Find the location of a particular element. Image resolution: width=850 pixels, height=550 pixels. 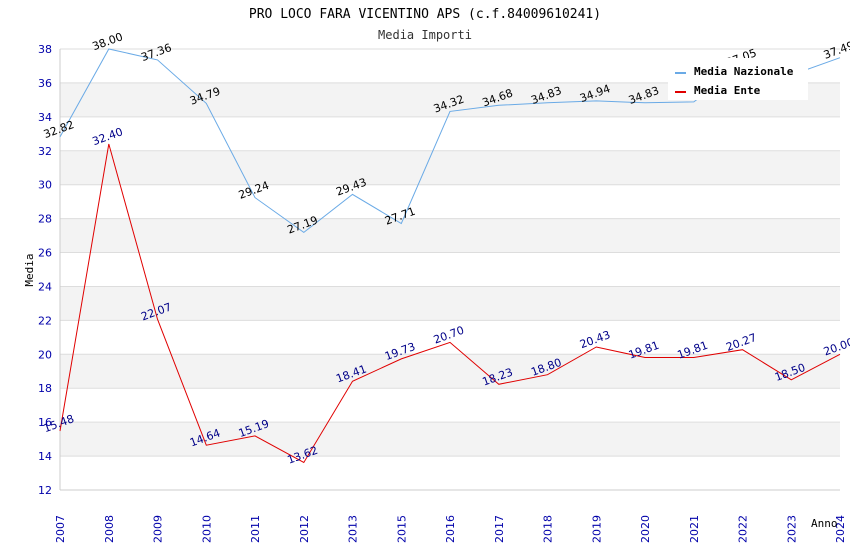

x-tick-label: 2009 is located at coordinates (158, 529).